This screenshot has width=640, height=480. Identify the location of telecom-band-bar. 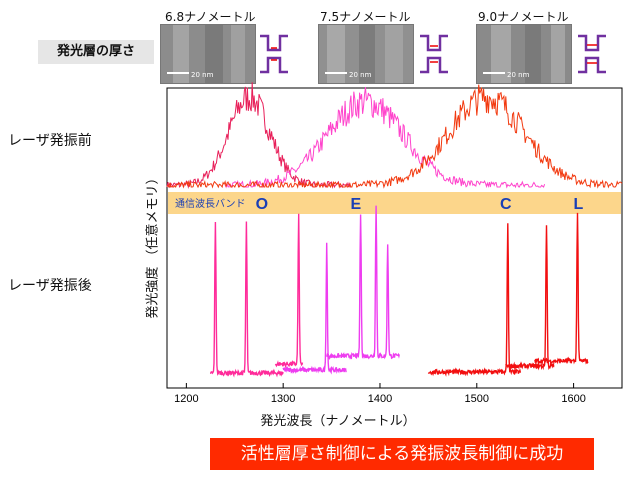
(394, 203).